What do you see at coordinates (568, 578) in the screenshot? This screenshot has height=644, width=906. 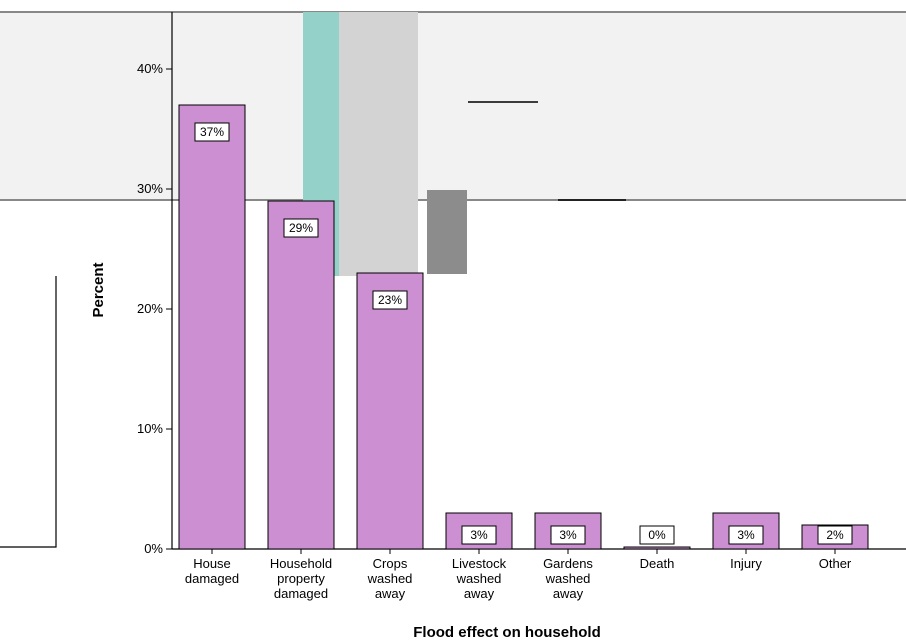 I see `x-tick-label: Gardens washed away` at bounding box center [568, 578].